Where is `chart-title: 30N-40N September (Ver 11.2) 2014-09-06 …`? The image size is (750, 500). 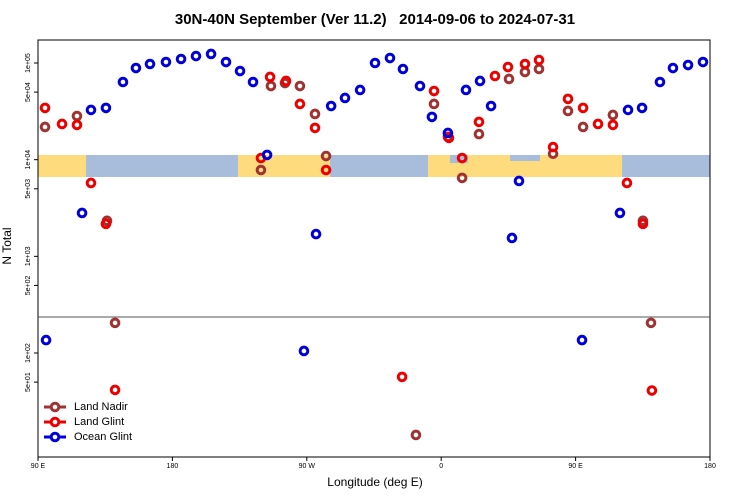 chart-title: 30N-40N September (Ver 11.2) 2014-09-06 … is located at coordinates (375, 19).